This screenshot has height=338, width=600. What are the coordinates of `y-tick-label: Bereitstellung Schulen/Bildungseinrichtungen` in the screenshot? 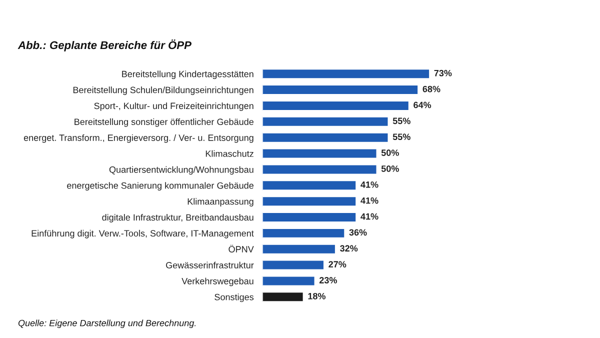 It's located at (163, 90).